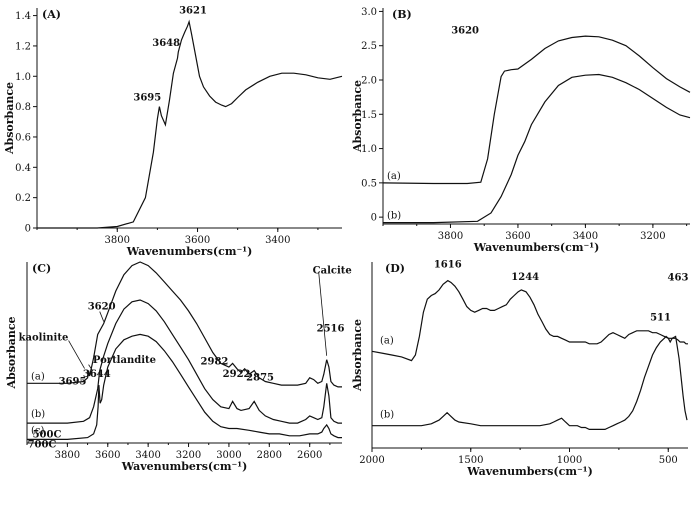  Describe the element at coordinates (23, 168) in the screenshot. I see `y-tick-label: 0.4` at that location.